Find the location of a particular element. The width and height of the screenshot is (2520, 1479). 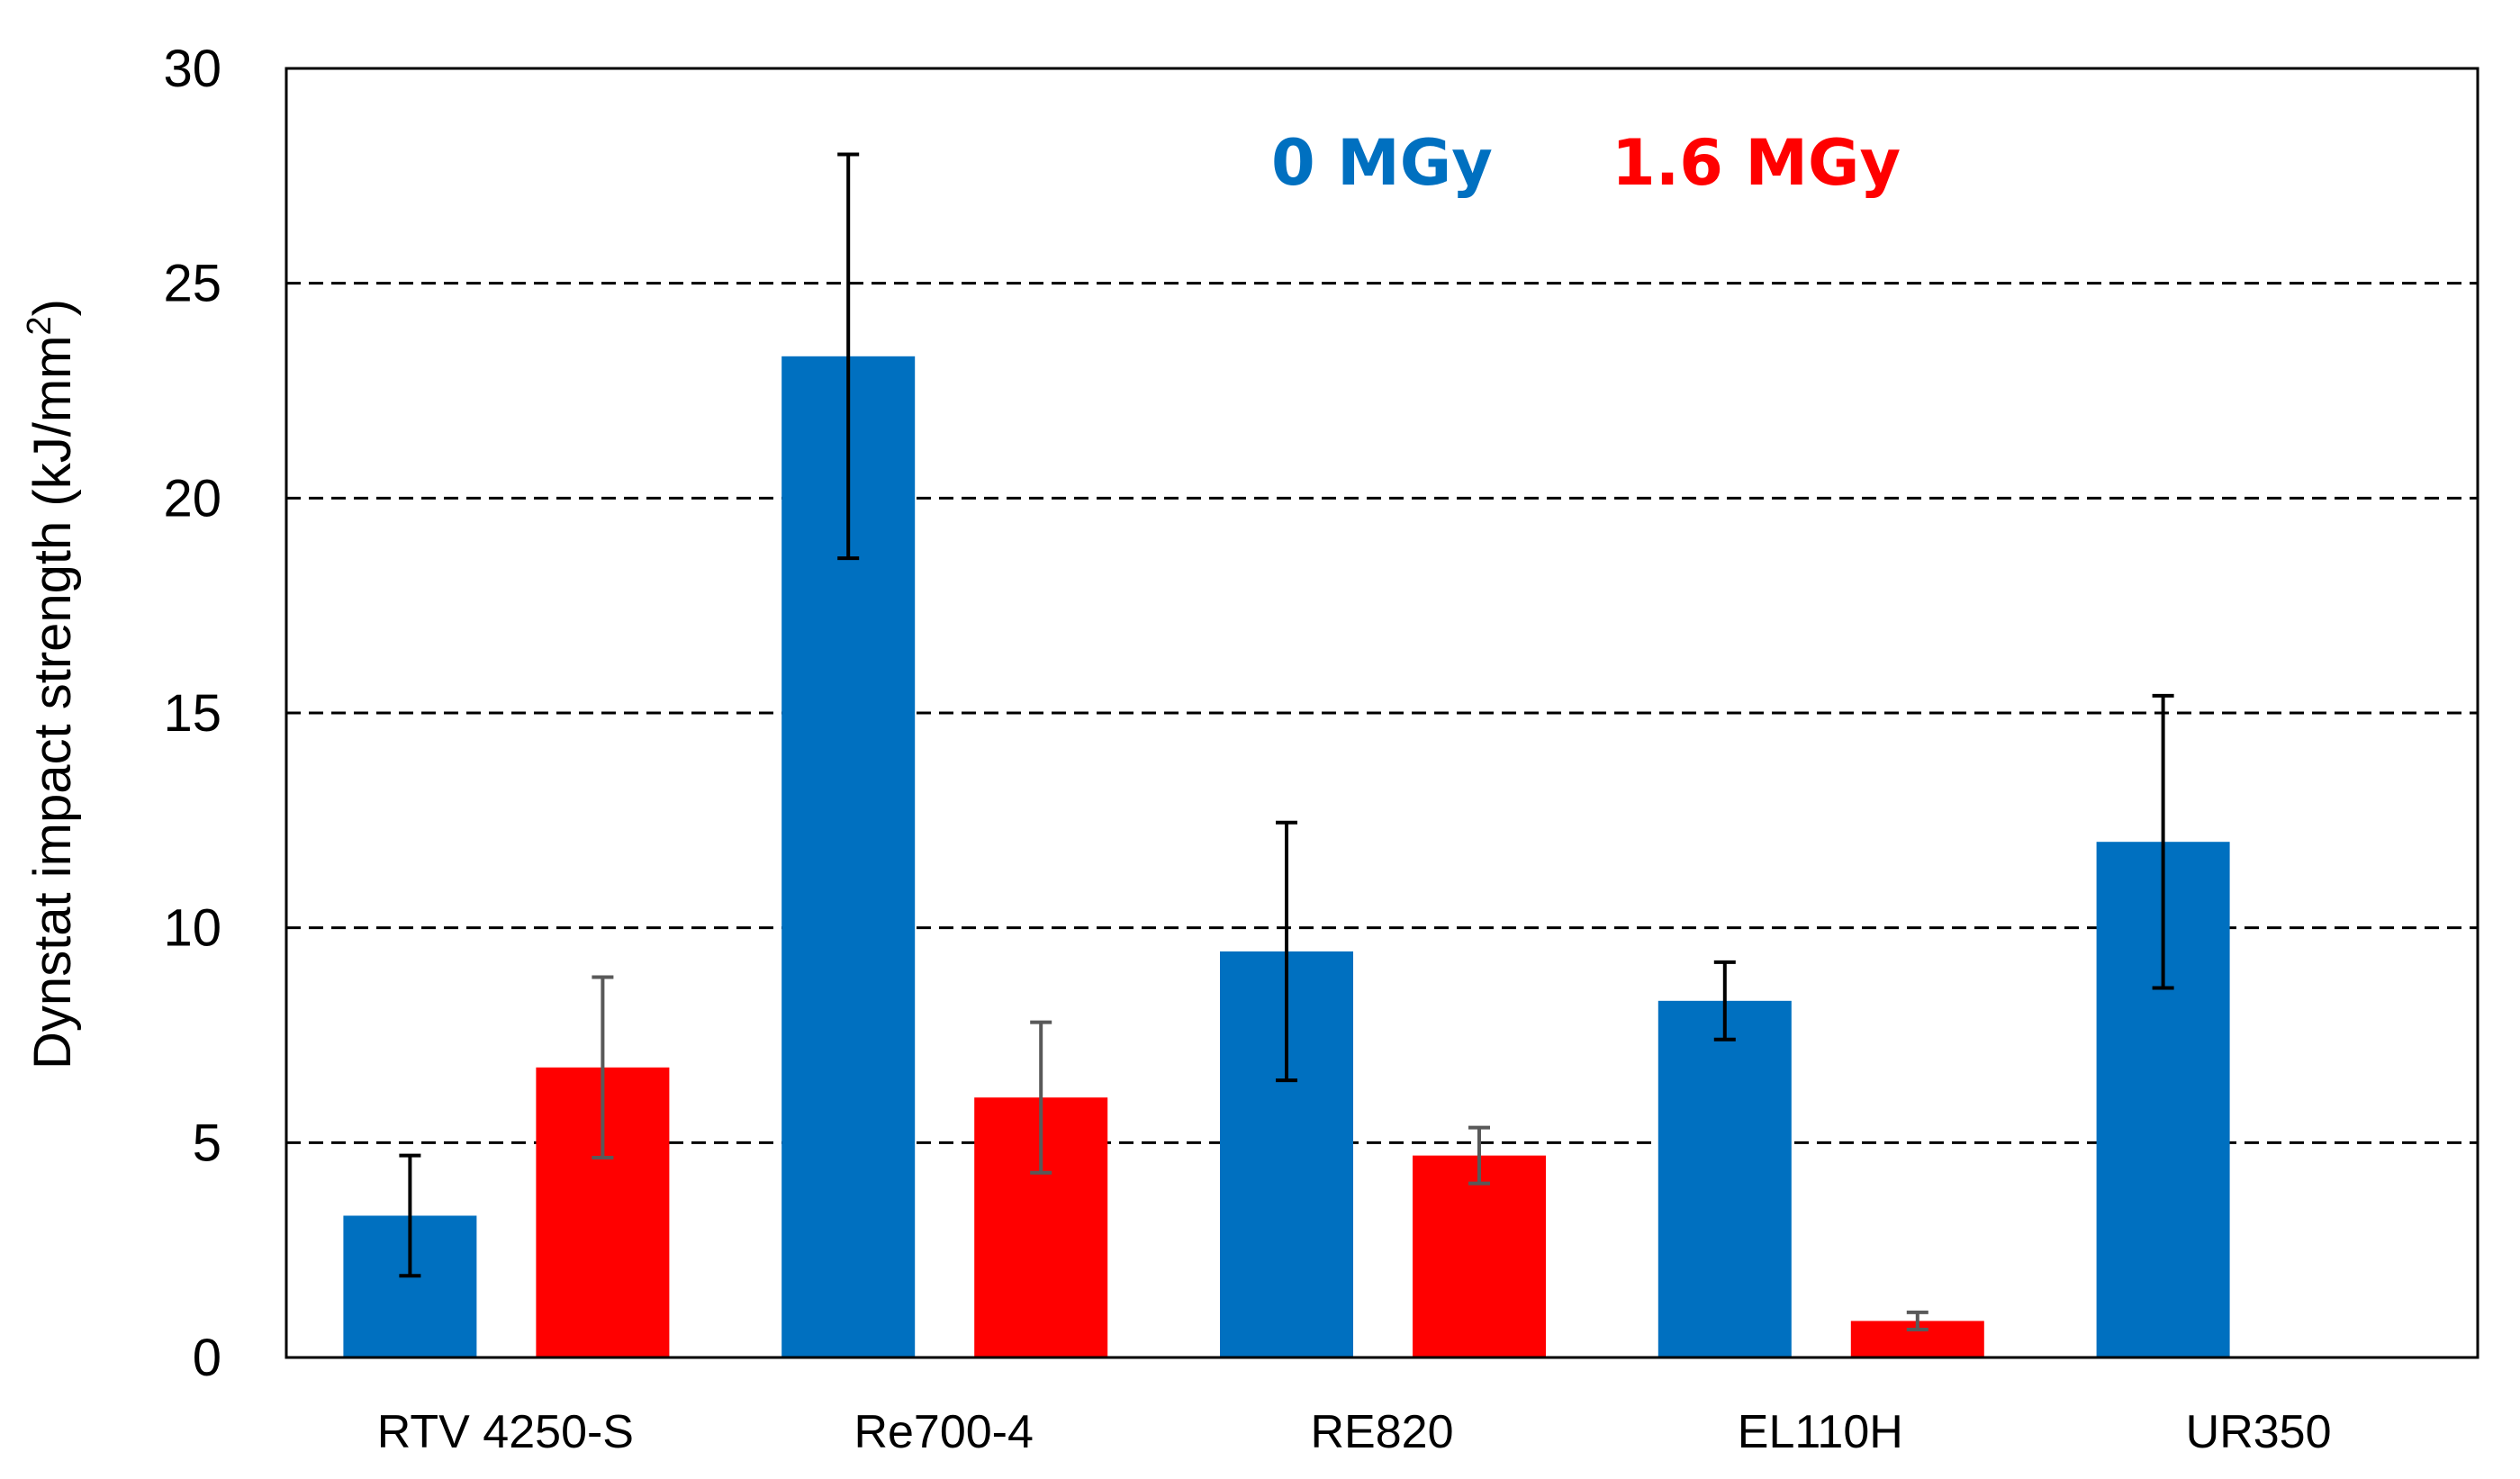

y-tick-label-10: 10 is located at coordinates (192, 928).